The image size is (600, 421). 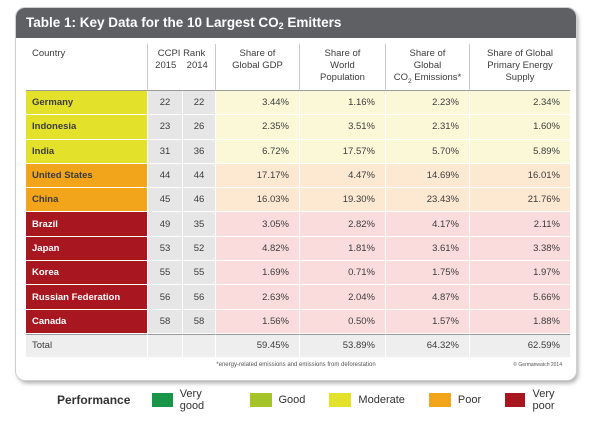 I want to click on cell-rank-2015: 23, so click(x=164, y=127).